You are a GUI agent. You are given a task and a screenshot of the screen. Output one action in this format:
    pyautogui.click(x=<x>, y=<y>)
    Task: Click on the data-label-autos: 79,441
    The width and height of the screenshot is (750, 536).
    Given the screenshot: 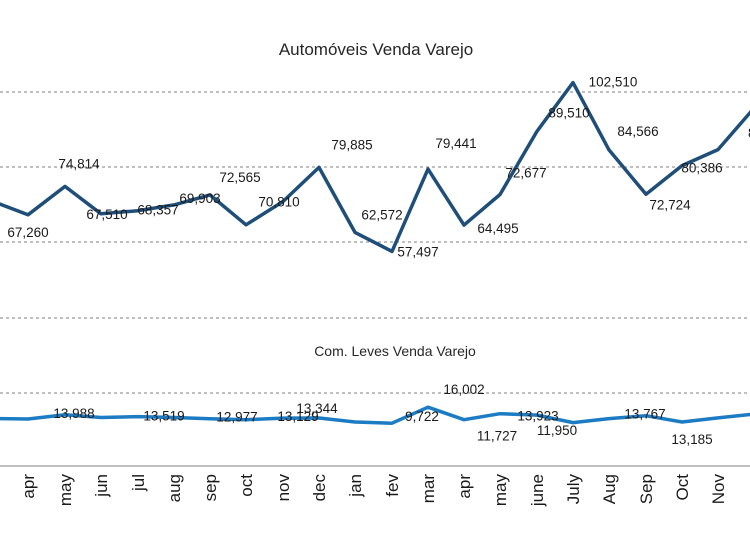 What is the action you would take?
    pyautogui.click(x=455, y=143)
    